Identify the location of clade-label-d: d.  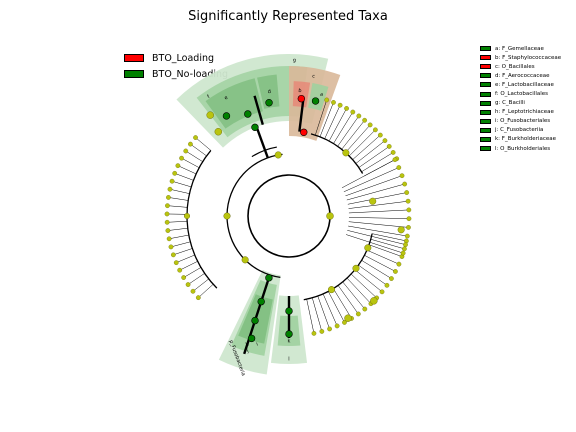
(269, 92).